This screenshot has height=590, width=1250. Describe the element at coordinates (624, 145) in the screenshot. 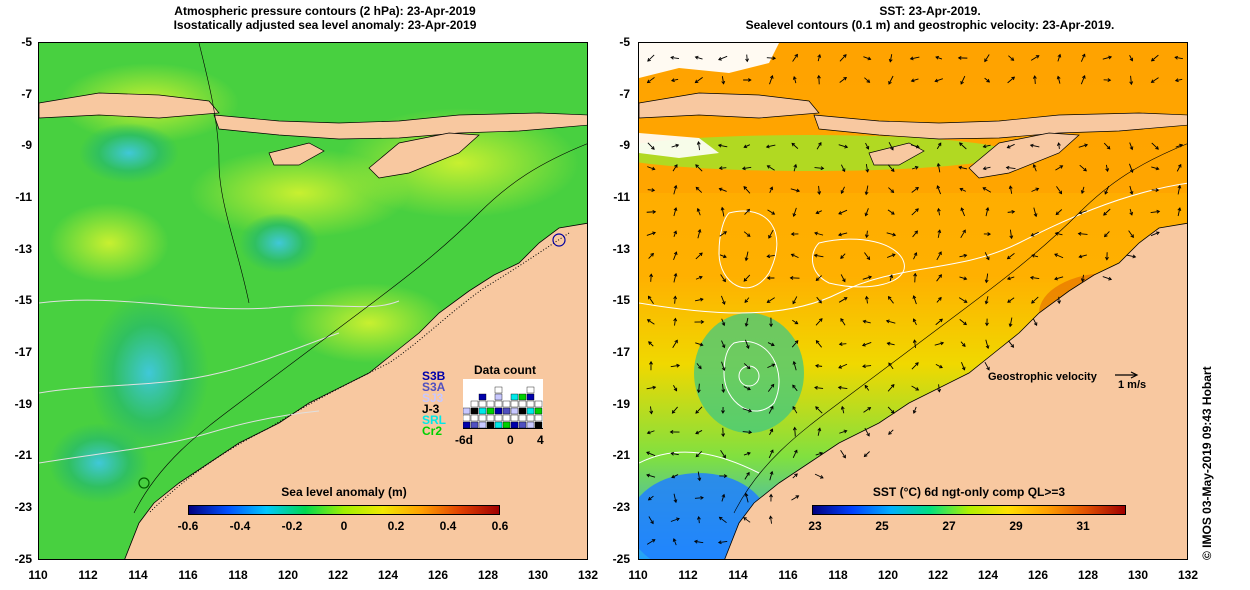

I see `y-tick-label: -9` at that location.